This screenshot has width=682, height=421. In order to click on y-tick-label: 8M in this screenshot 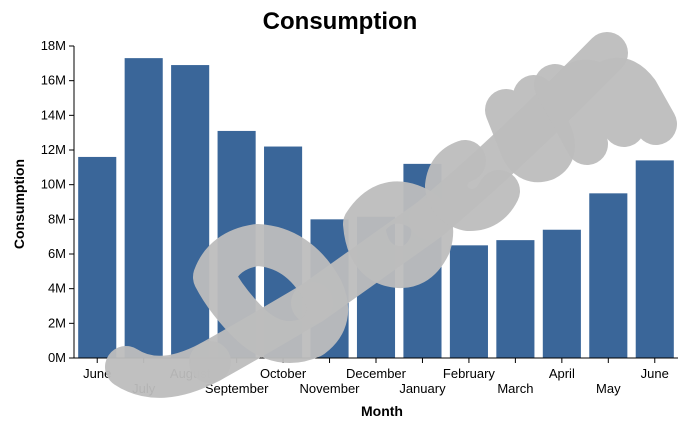, I will do `click(57, 218)`.